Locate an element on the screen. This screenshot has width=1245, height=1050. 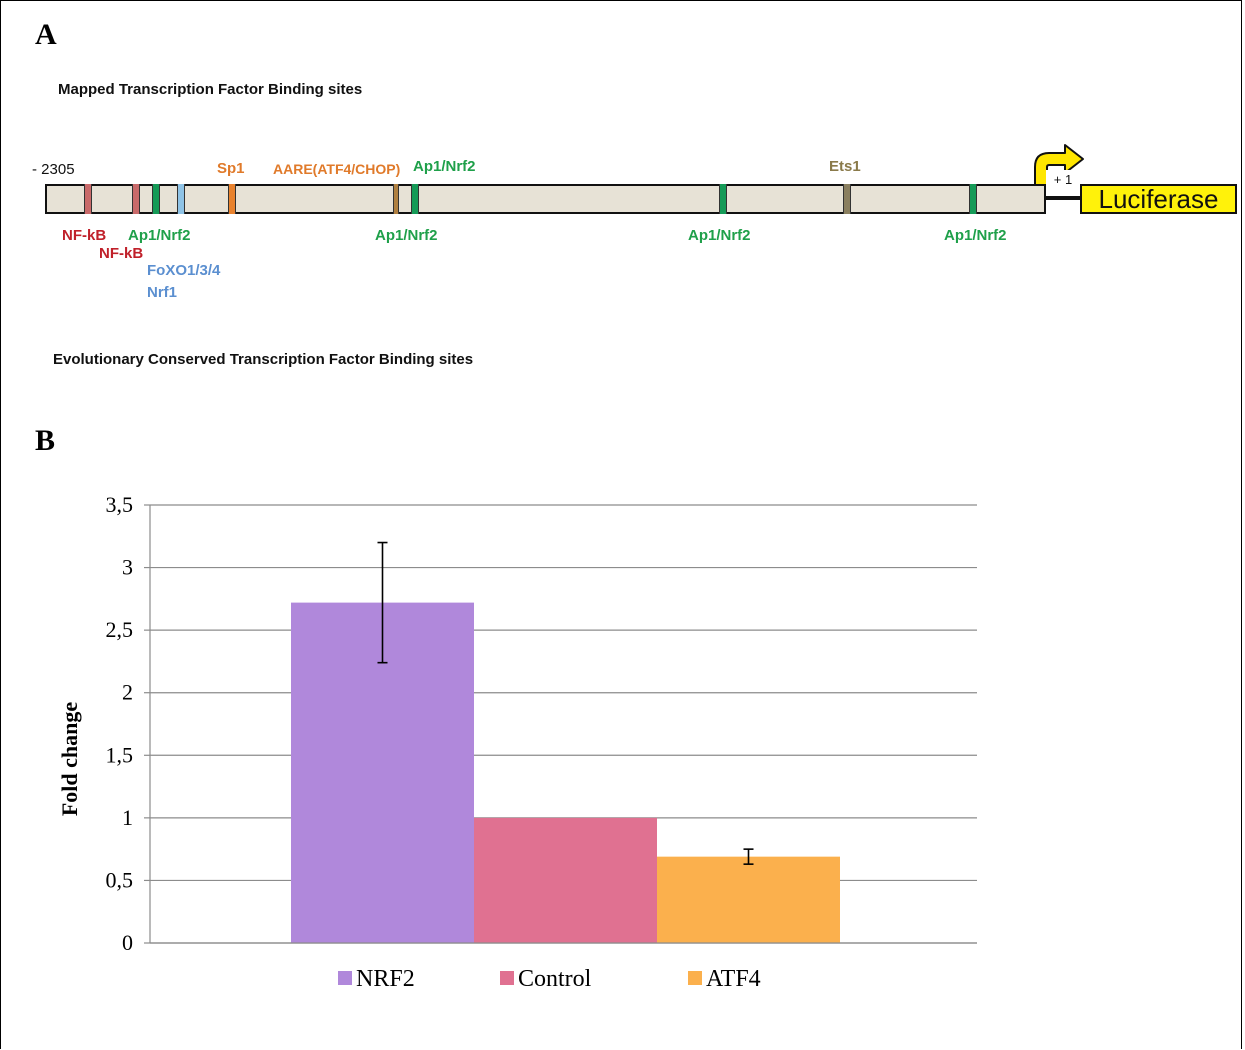
luciferase-reporter: Luciferase is located at coordinates (1158, 199).